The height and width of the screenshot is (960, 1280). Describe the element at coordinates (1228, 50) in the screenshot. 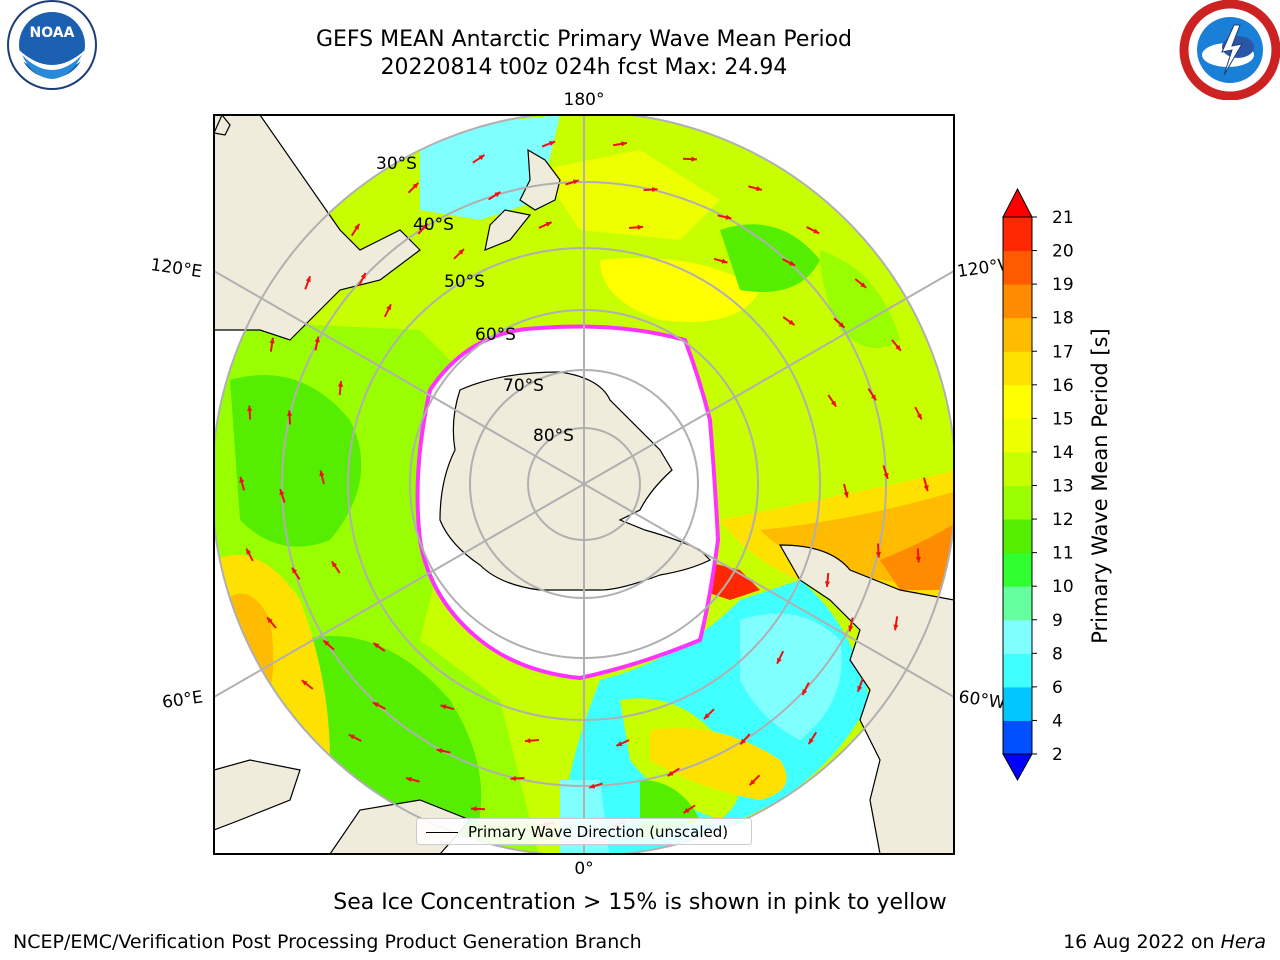

I see `nws-logo` at that location.